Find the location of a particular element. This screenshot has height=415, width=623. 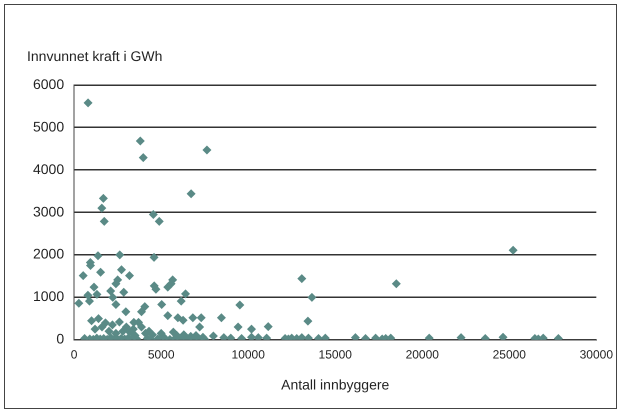

y-tick-label: 0 is located at coordinates (60, 338).